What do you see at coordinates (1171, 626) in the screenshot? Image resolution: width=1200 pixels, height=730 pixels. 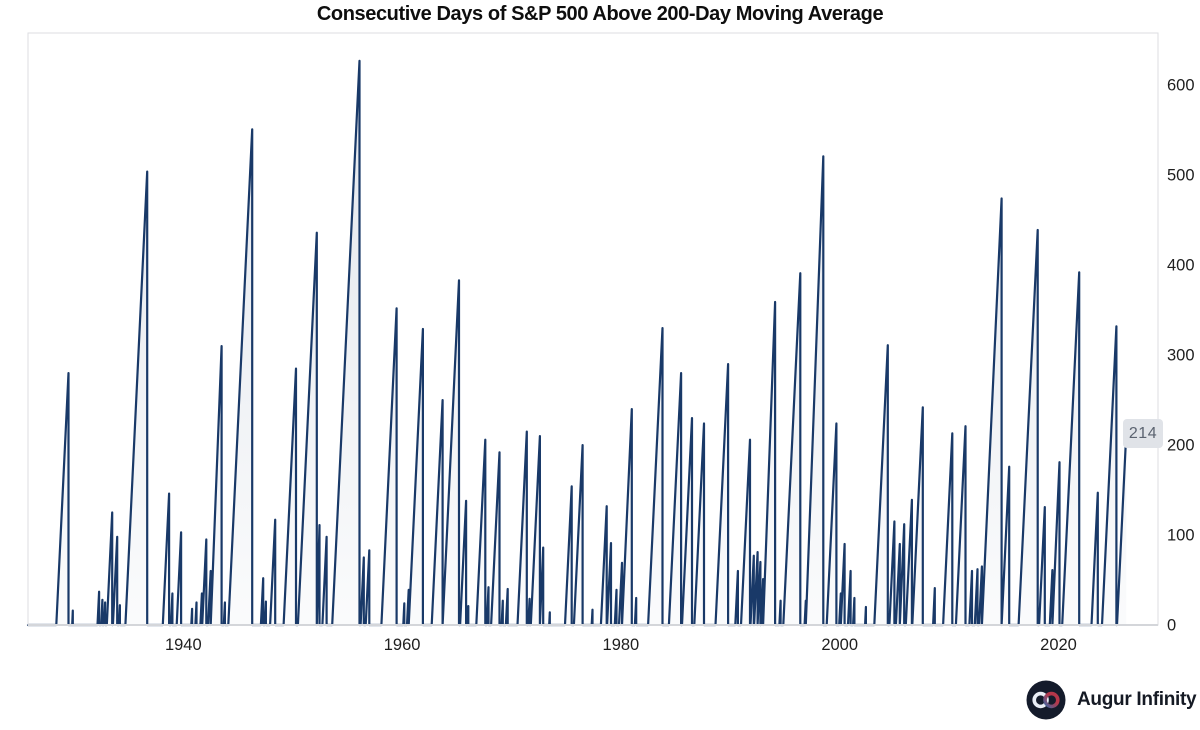 I see `y-tick-label: 0` at bounding box center [1171, 626].